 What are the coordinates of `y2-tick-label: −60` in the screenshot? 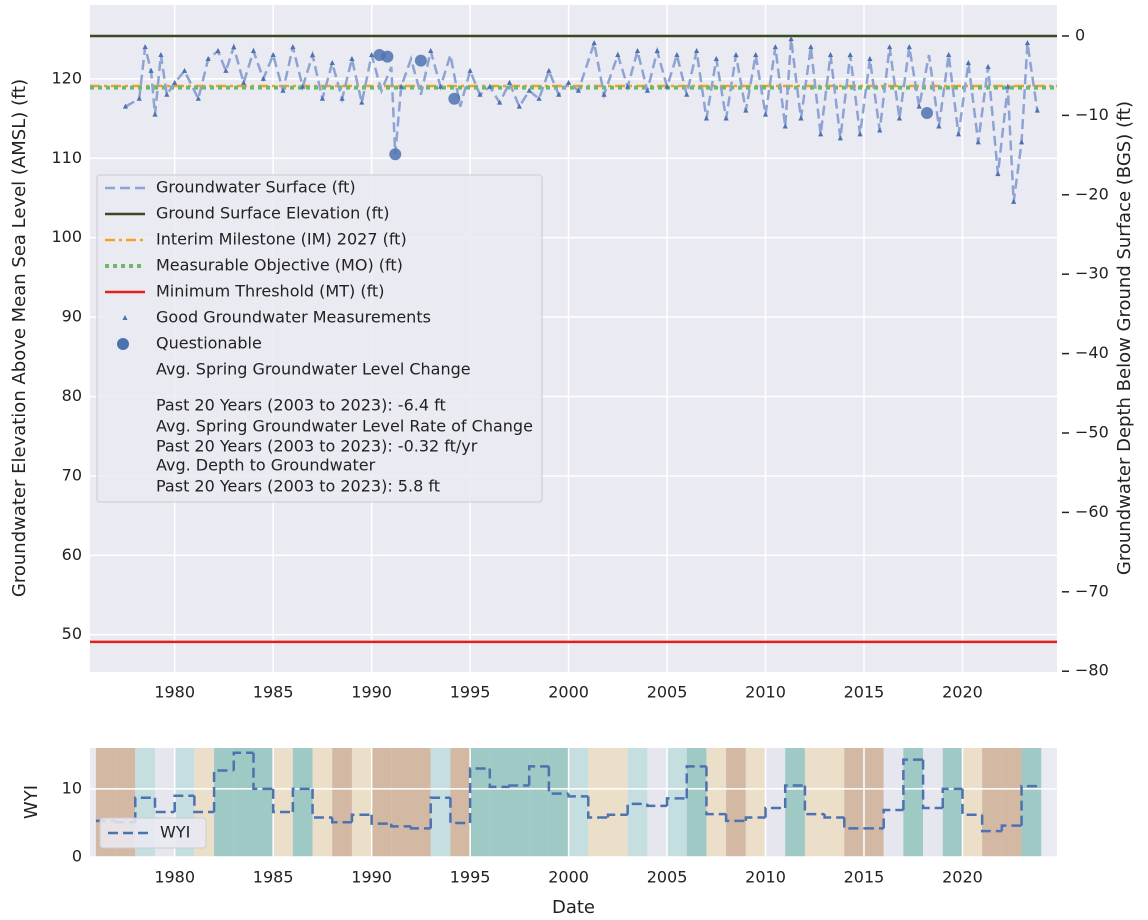 It's located at (1092, 511).